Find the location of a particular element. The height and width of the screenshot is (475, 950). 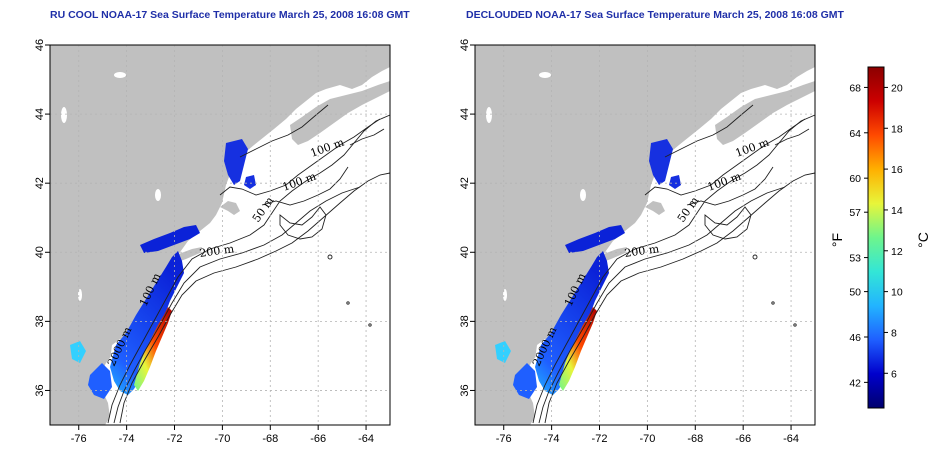

colorbar-gradient is located at coordinates (876, 237).